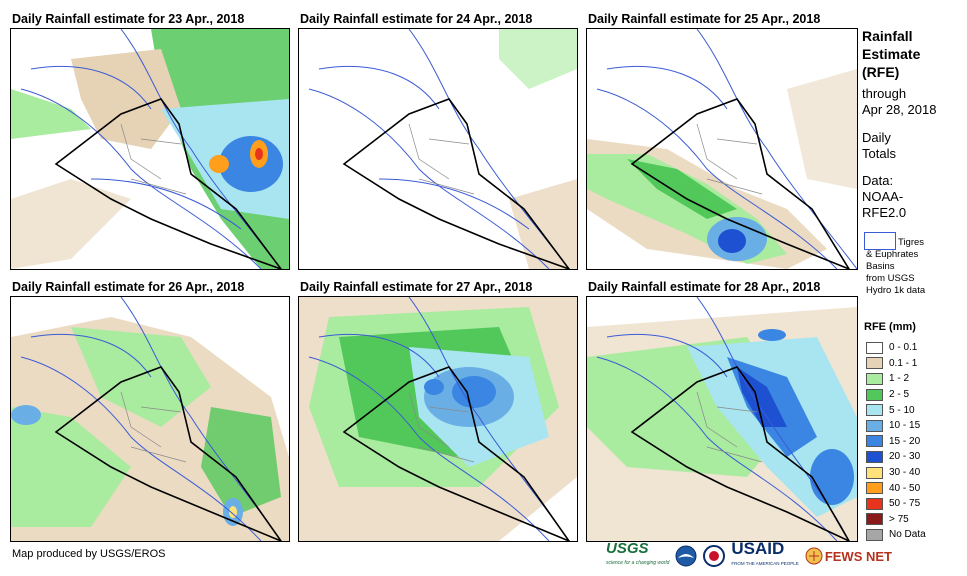  I want to click on fews-net-logo: FEWS NET, so click(848, 556).